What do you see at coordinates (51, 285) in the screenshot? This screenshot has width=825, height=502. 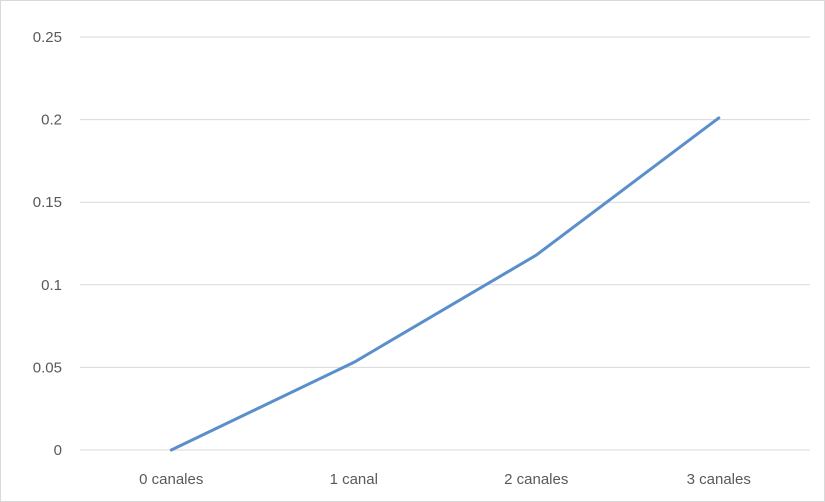 I see `y-tick-label: 0.1` at bounding box center [51, 285].